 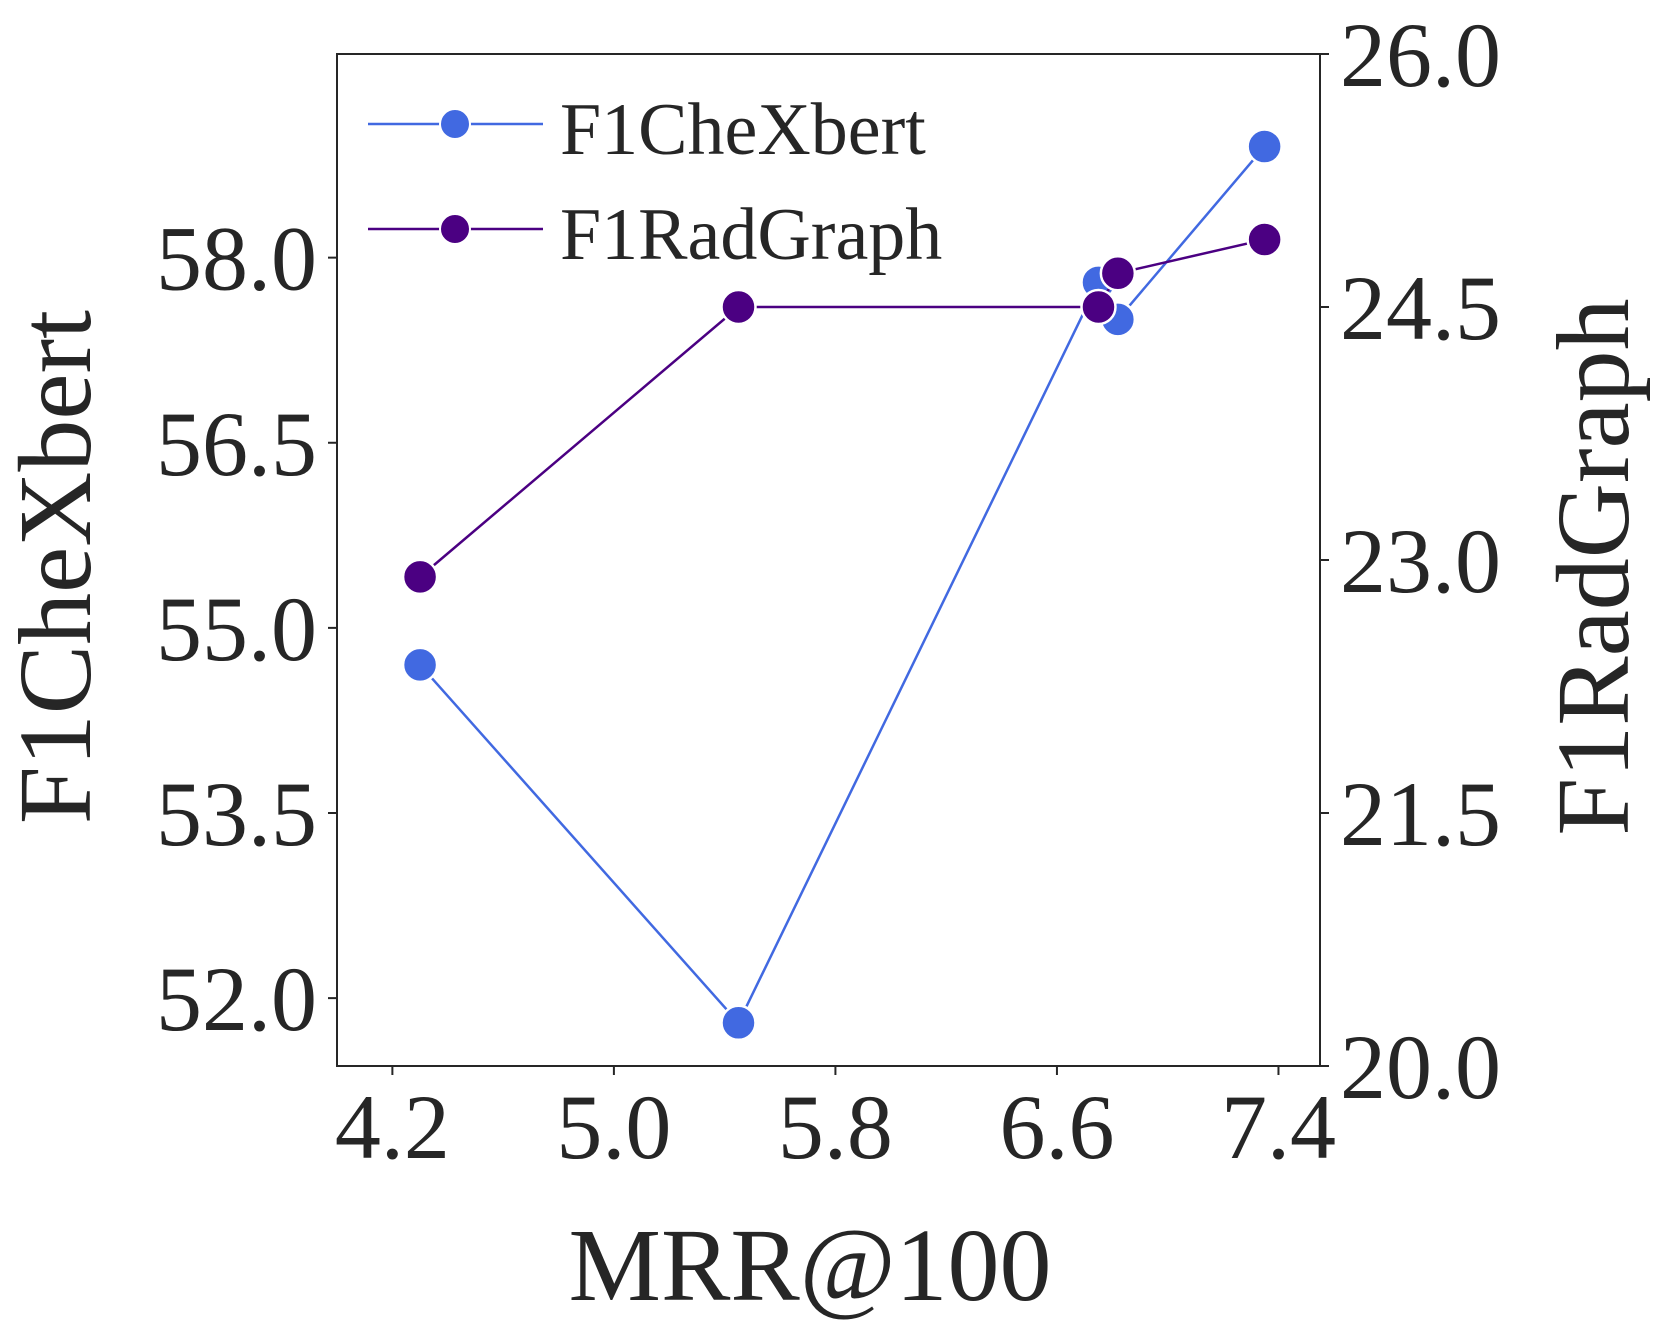 What do you see at coordinates (1420, 561) in the screenshot?
I see `y-right-tick-label: 23.0` at bounding box center [1420, 561].